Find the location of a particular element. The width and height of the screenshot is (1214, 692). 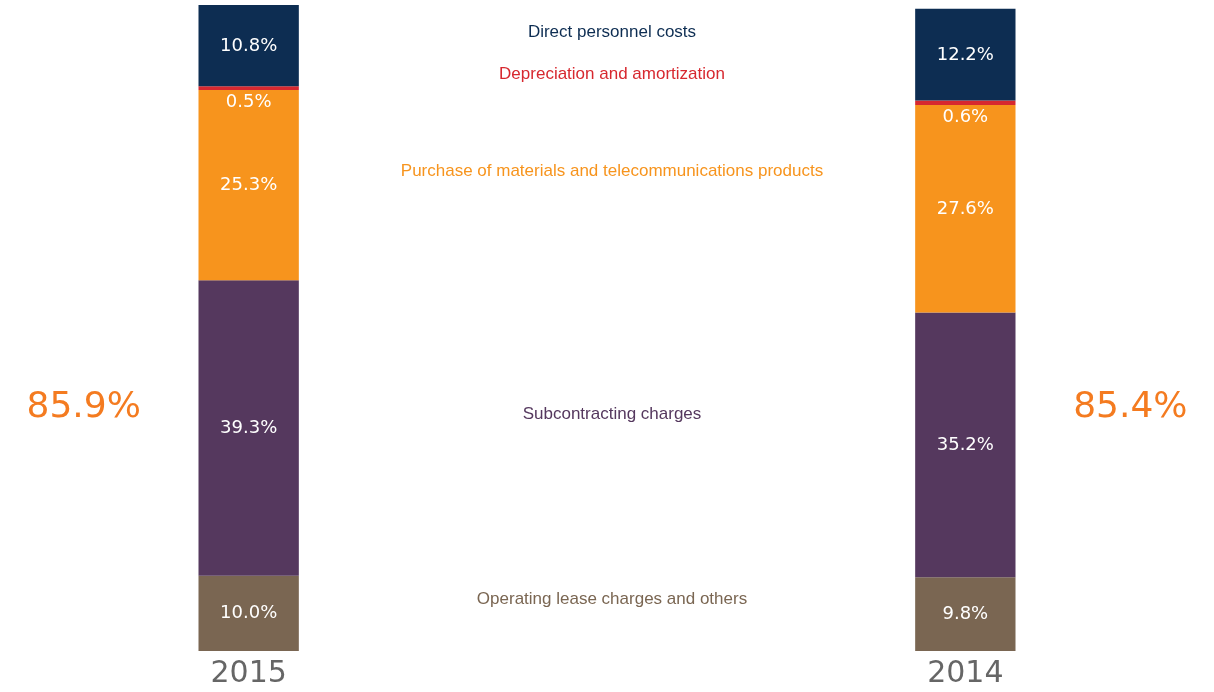

text: Direct personnel costs is located at coordinates (612, 31).